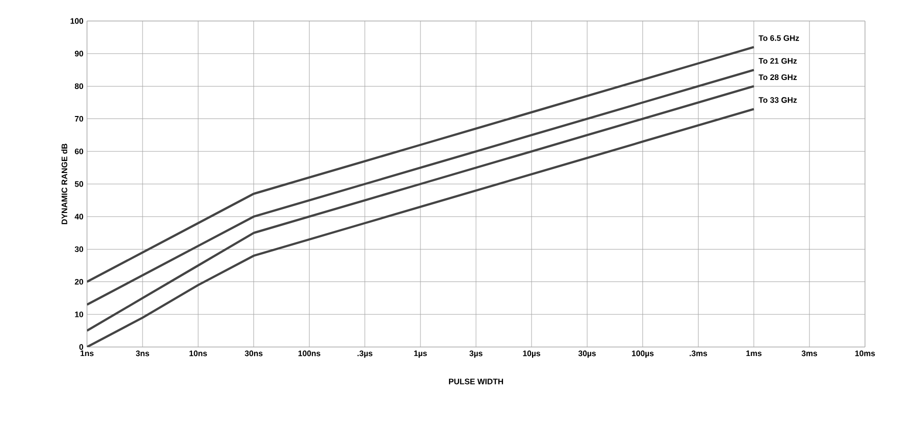 The width and height of the screenshot is (898, 421). Describe the element at coordinates (79, 184) in the screenshot. I see `y-tick-label: 50` at that location.